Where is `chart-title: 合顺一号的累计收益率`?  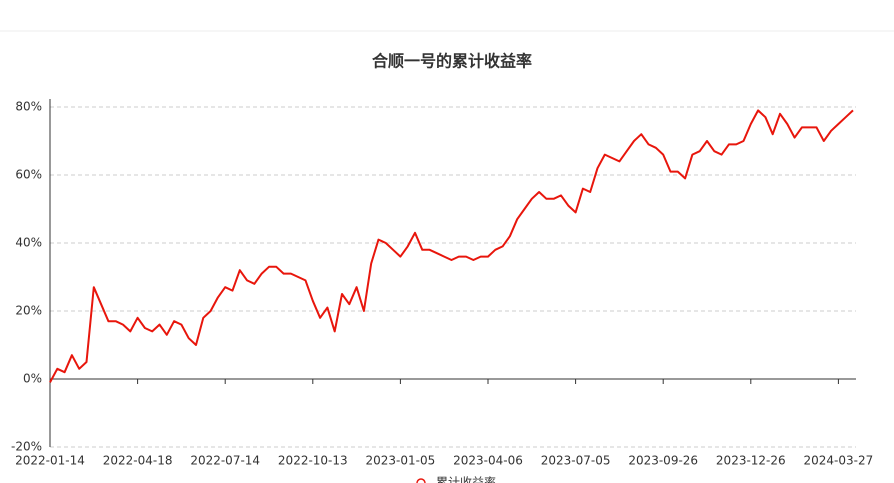
chart-title: 合顺一号的累计收益率 is located at coordinates (452, 61).